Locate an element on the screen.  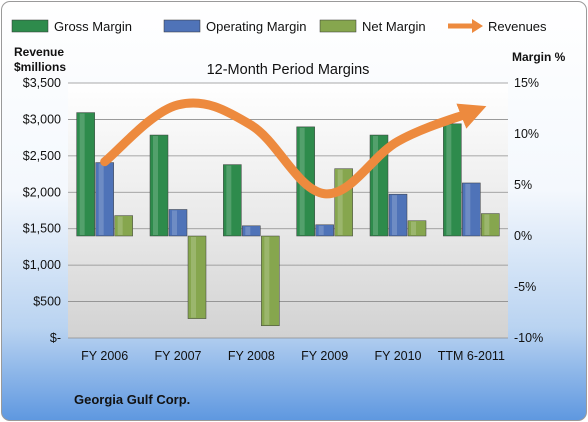
x-tick-label: FY 2007 is located at coordinates (177, 356).